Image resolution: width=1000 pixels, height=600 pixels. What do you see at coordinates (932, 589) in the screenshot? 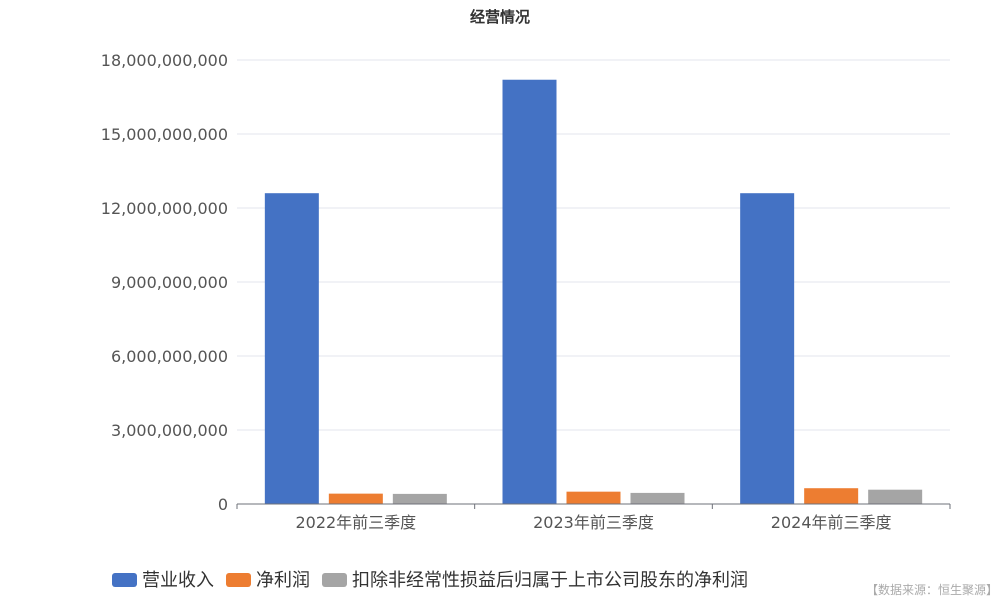
I see `source-note: 【数据来源：恒生聚源】` at bounding box center [932, 589].